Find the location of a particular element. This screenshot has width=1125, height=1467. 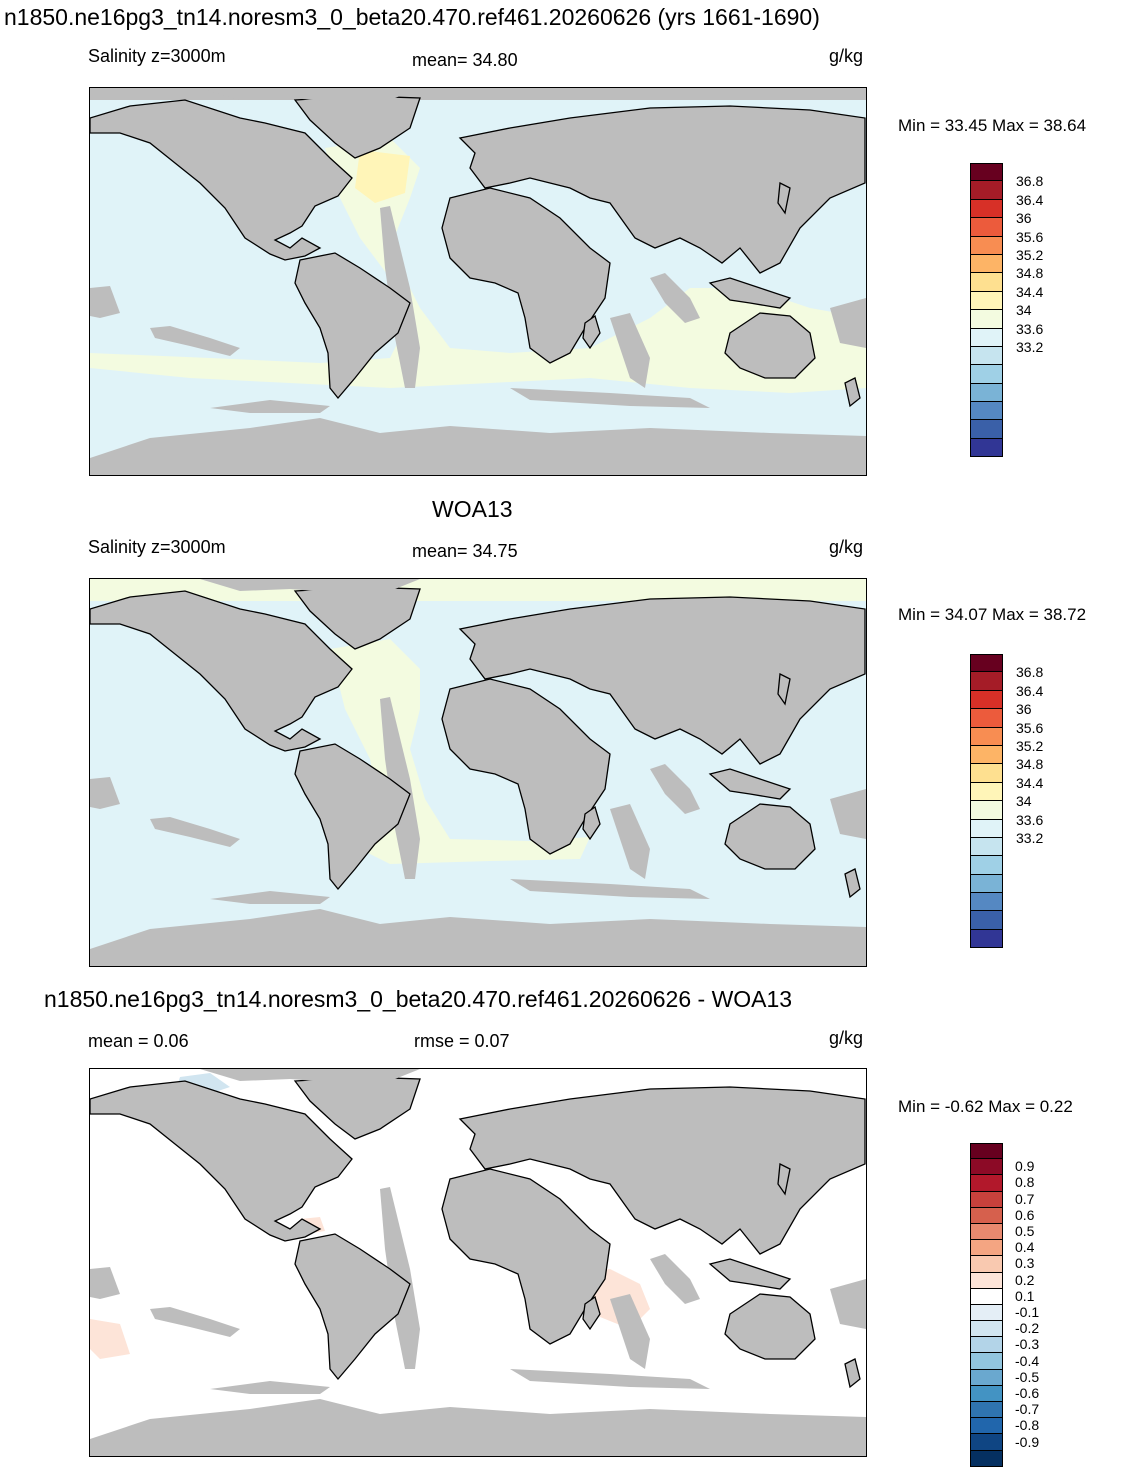

colorbar-tick-label: 0.4 is located at coordinates (1025, 1247).